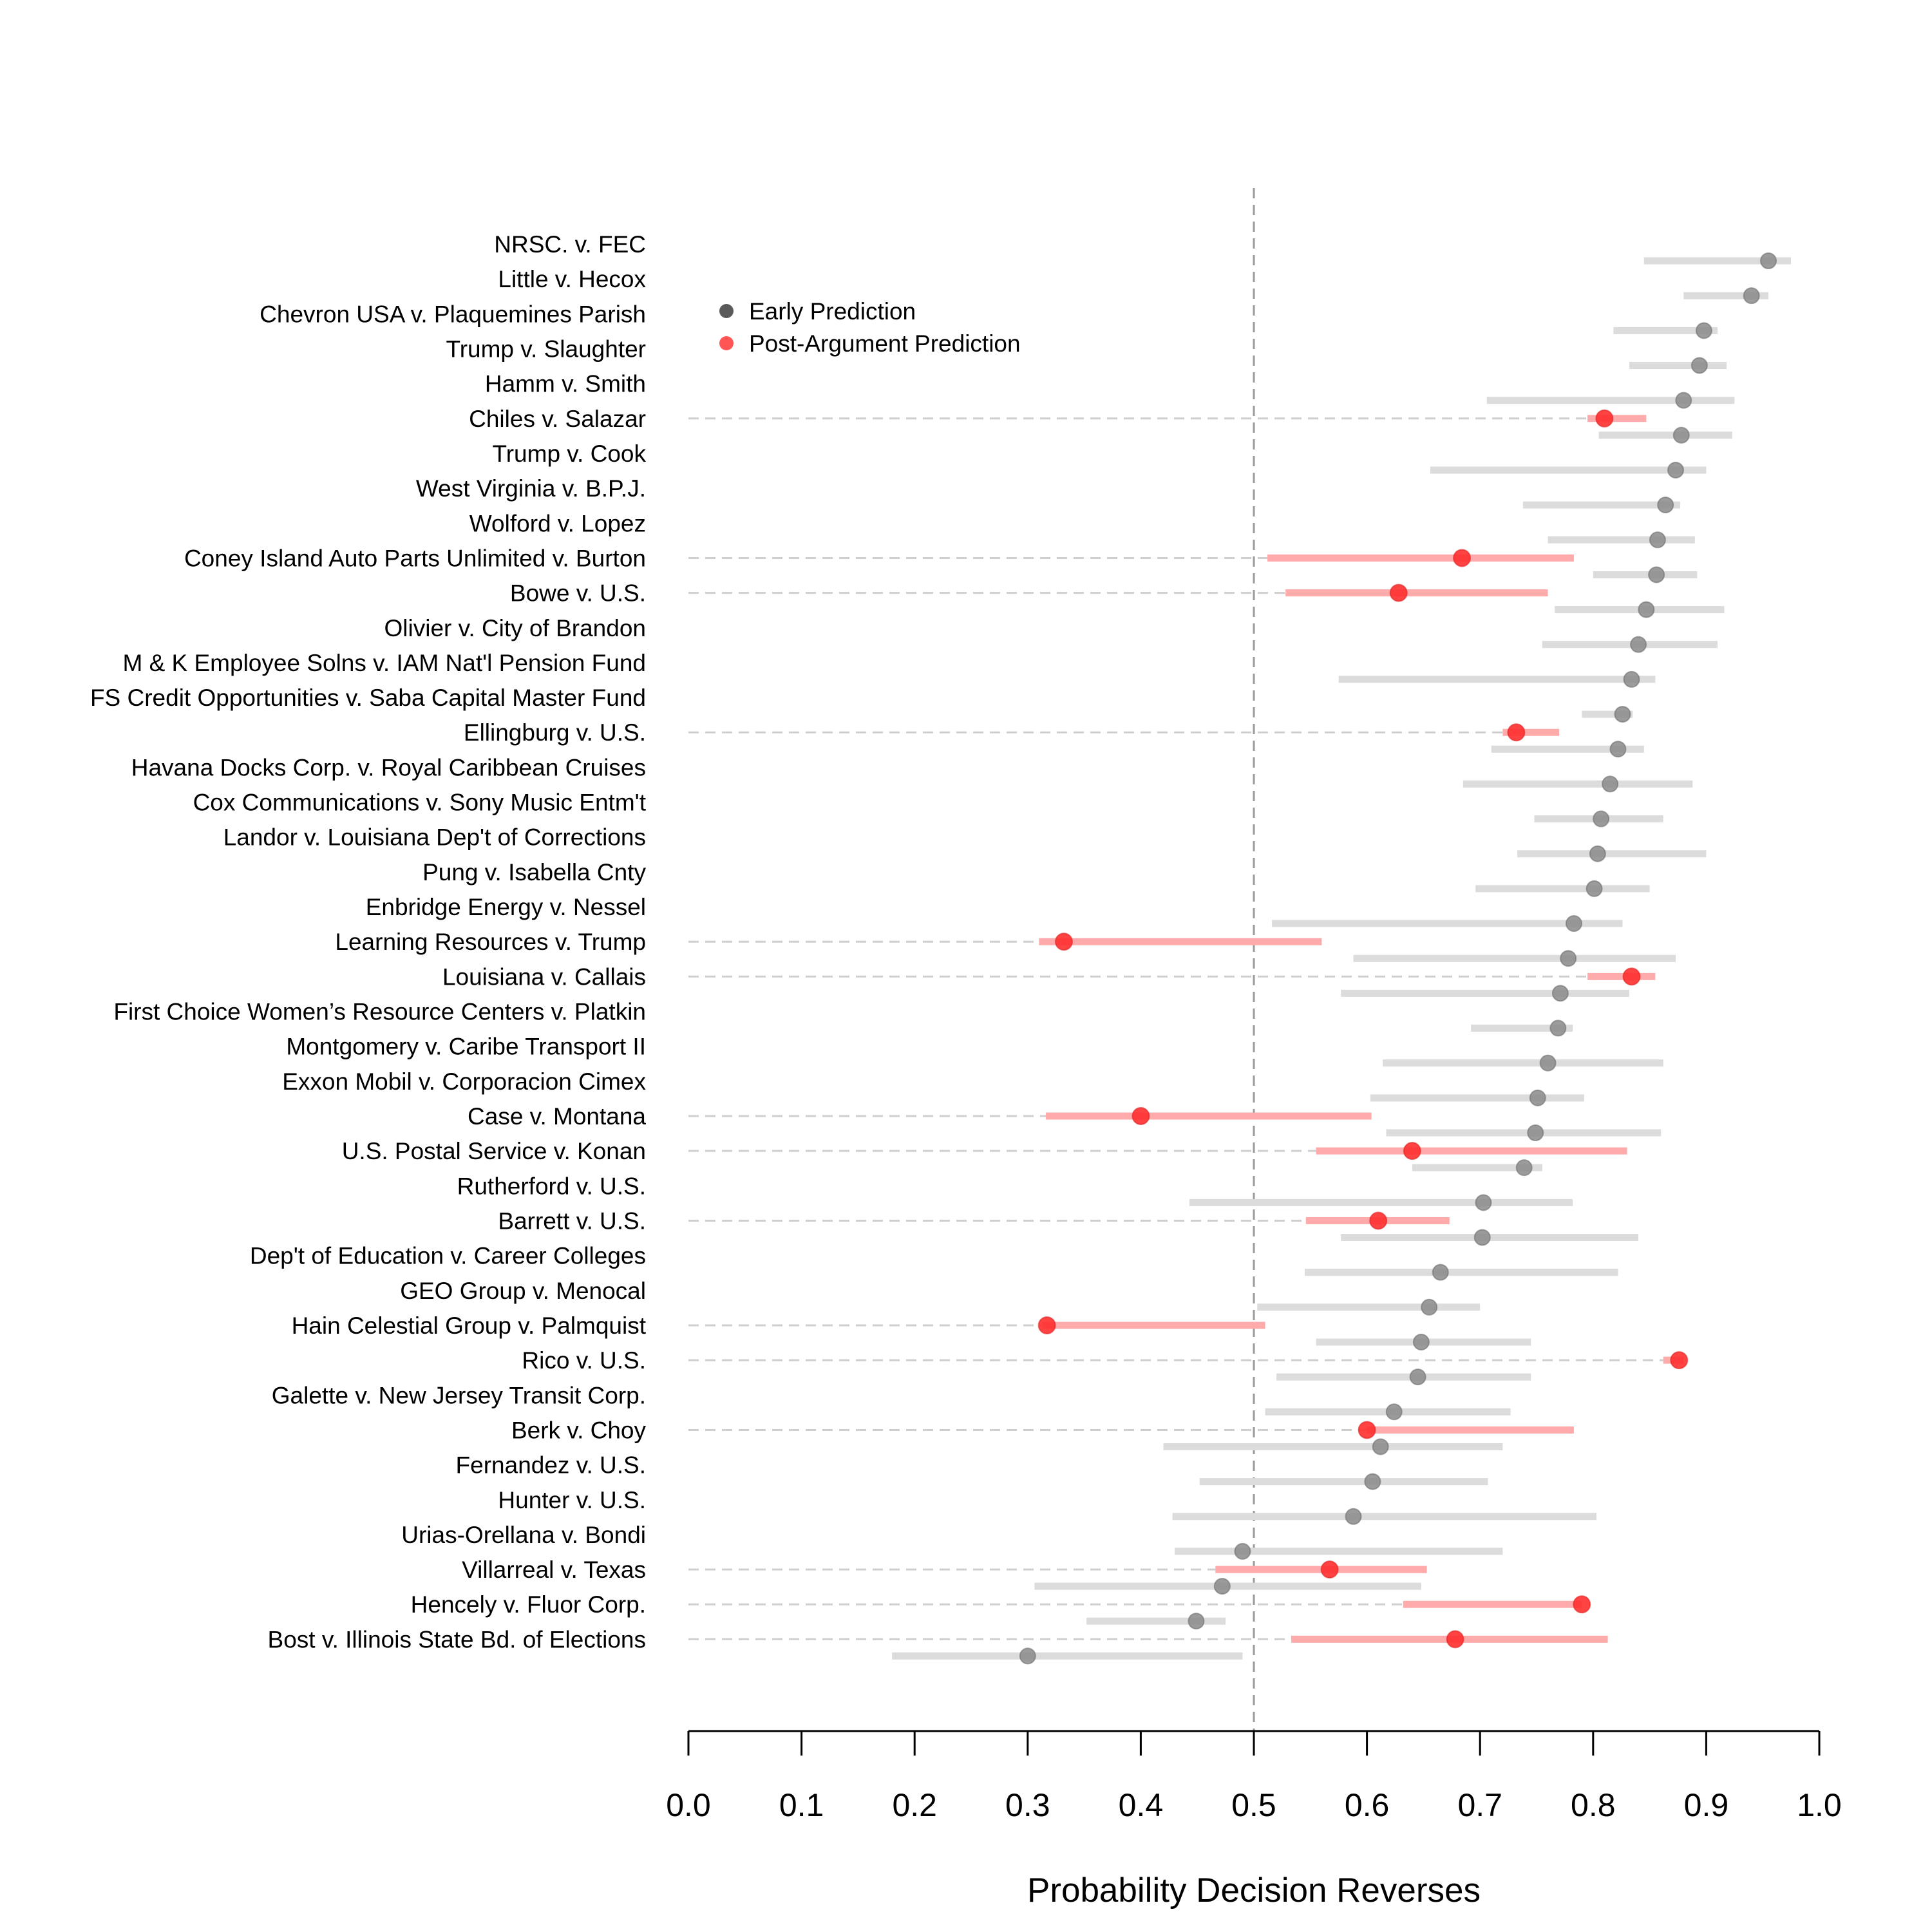  I want to click on case-label-montgomery-v-caribe-transport-ii: Montgomery v. Caribe Transport II, so click(466, 1047).